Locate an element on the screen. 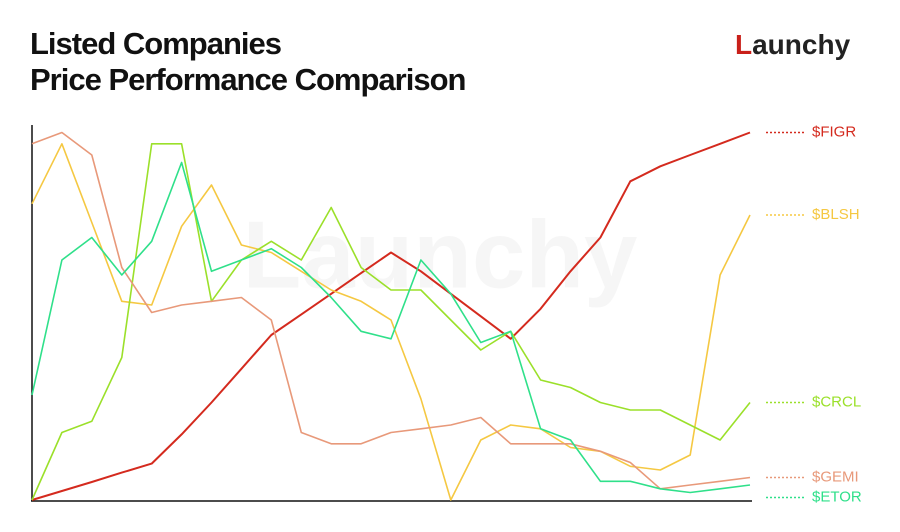  legend-label: $BLSH is located at coordinates (836, 214).